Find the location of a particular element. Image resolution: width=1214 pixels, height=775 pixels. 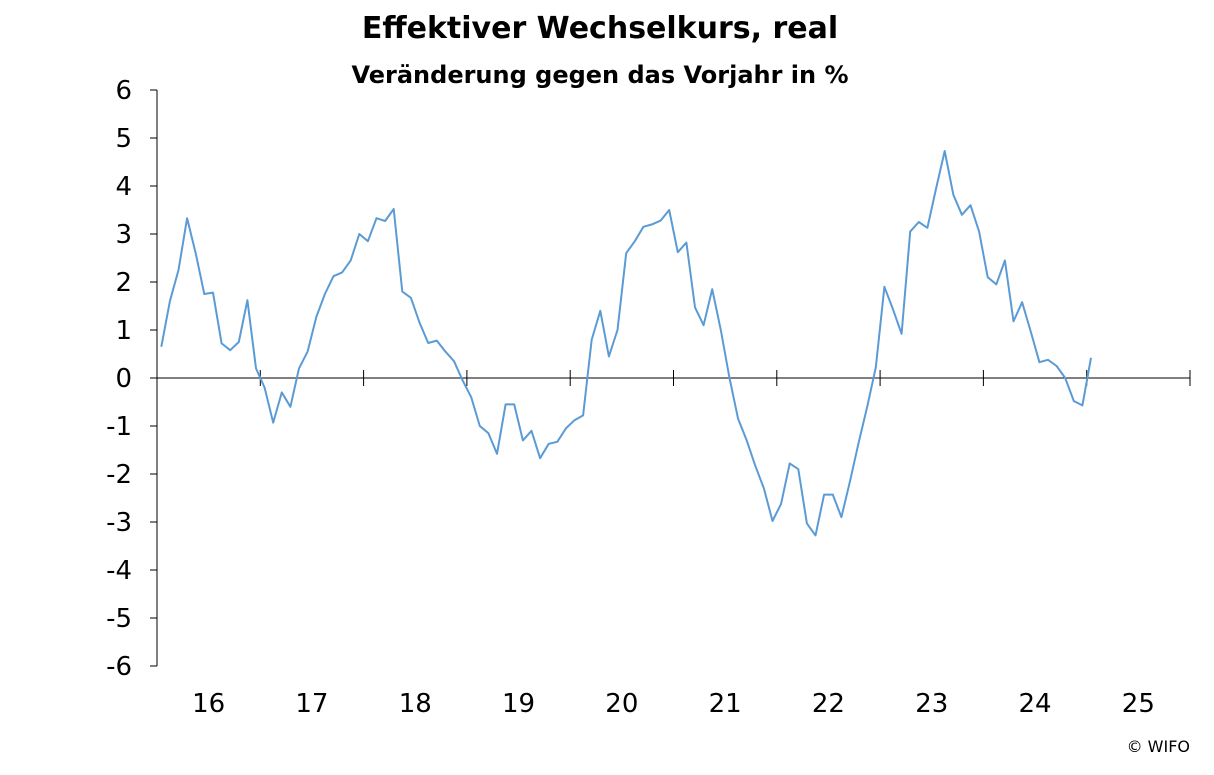

x-tick-label: 21 is located at coordinates (725, 704).